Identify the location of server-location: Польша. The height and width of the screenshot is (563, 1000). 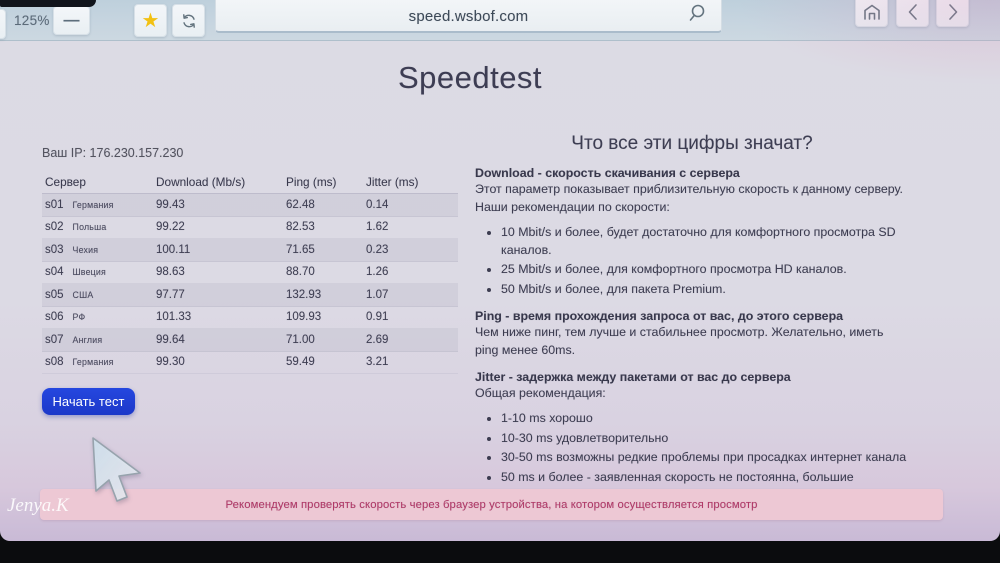
(89, 227).